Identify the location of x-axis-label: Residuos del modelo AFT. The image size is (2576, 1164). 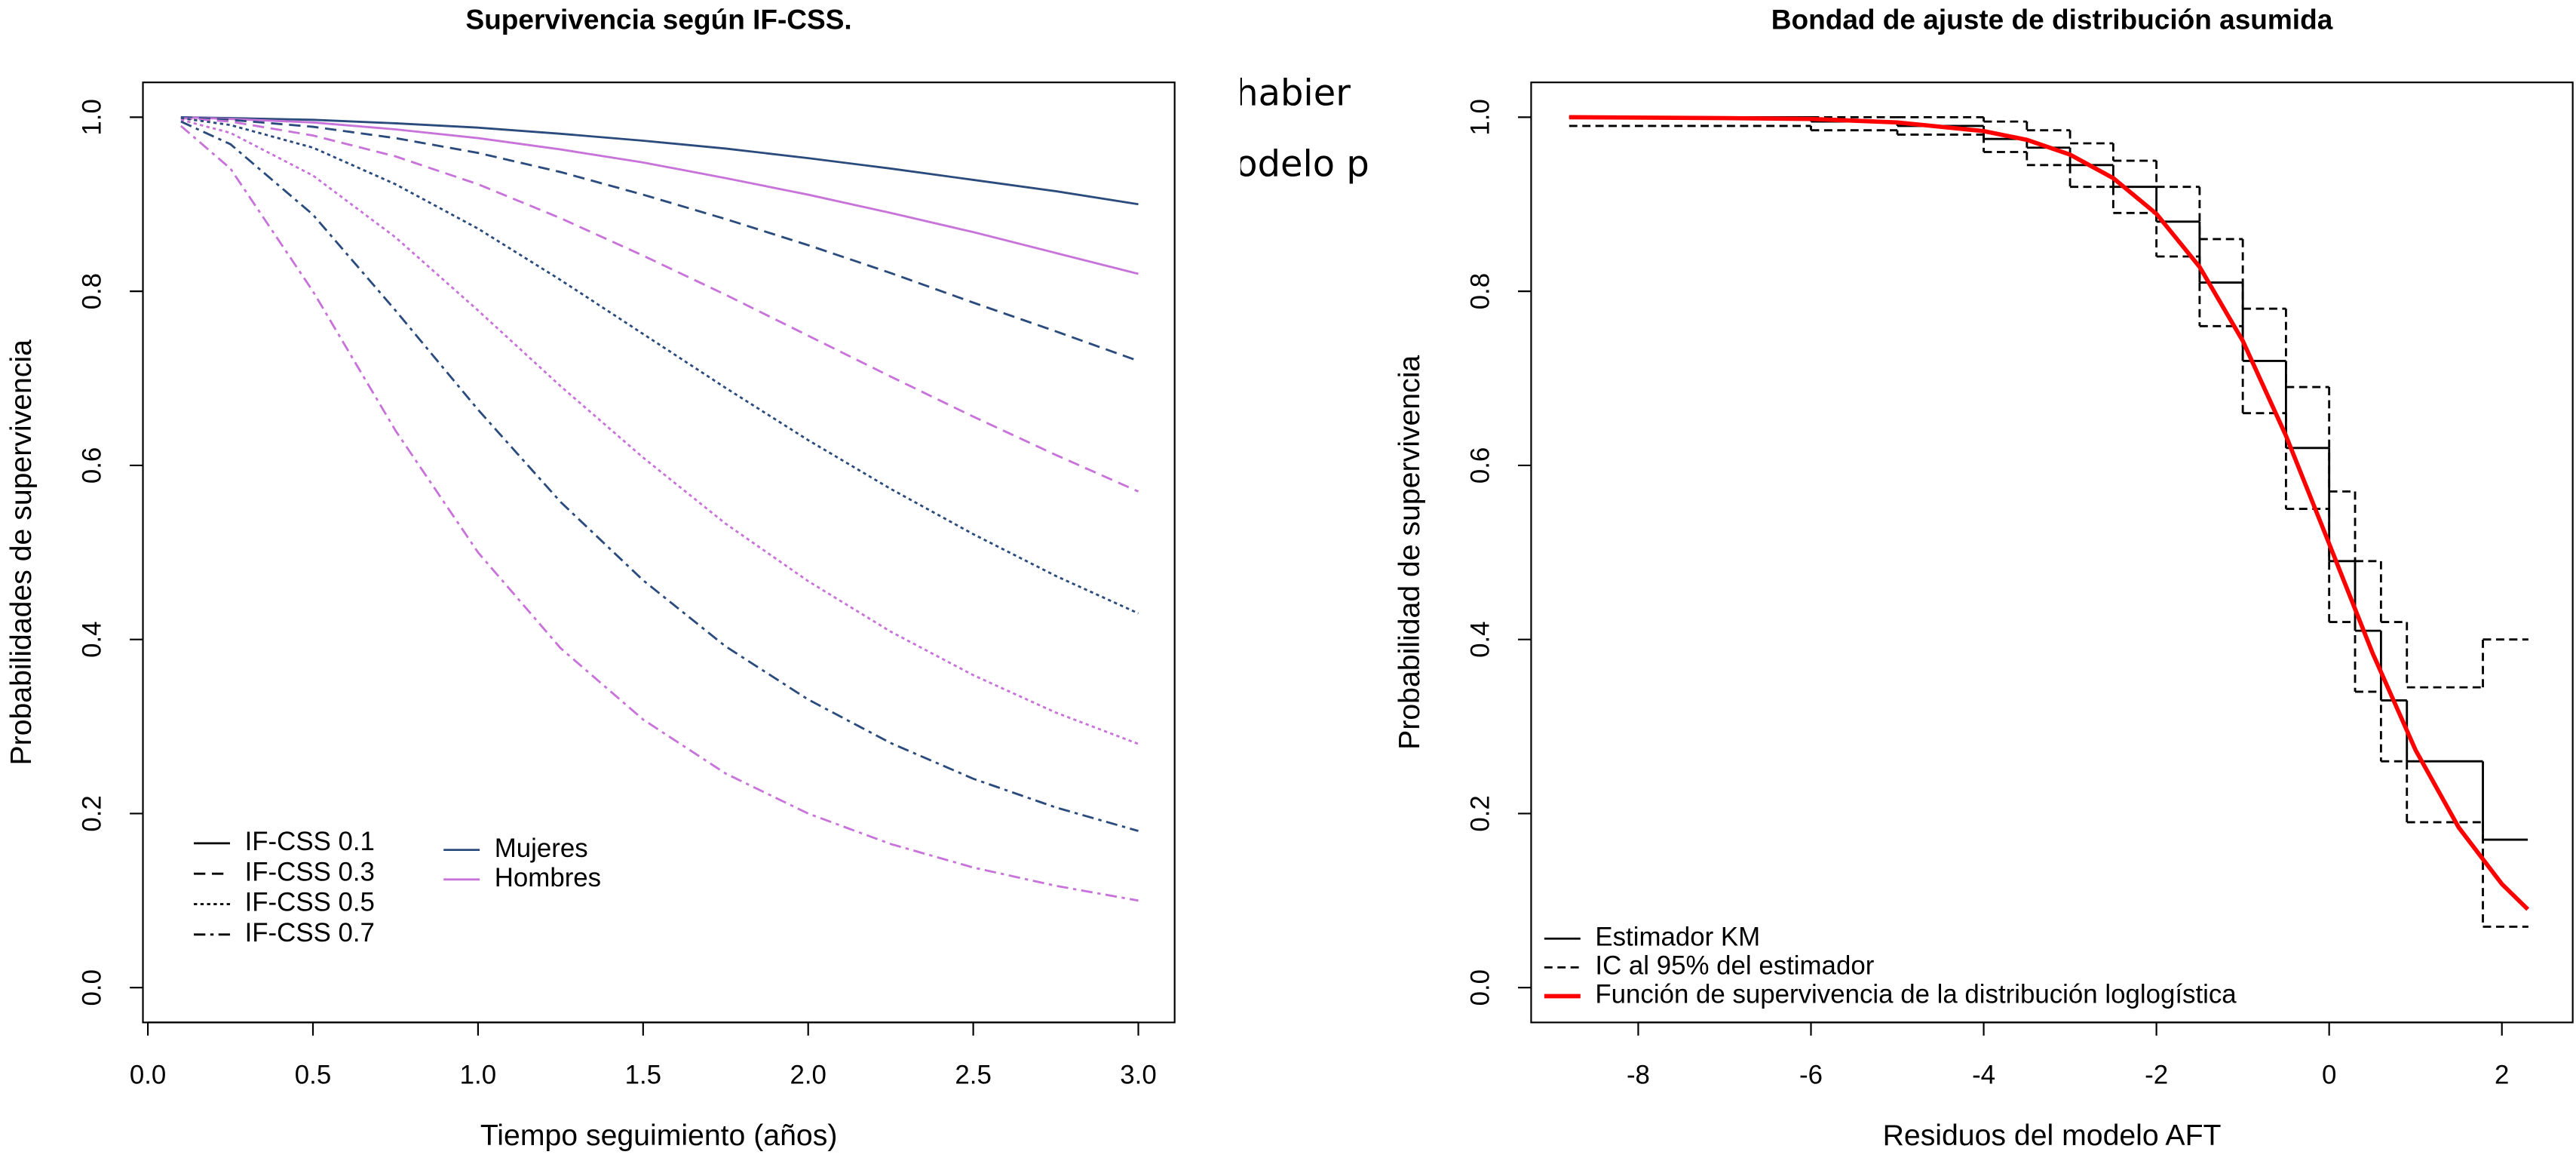
(2052, 1135).